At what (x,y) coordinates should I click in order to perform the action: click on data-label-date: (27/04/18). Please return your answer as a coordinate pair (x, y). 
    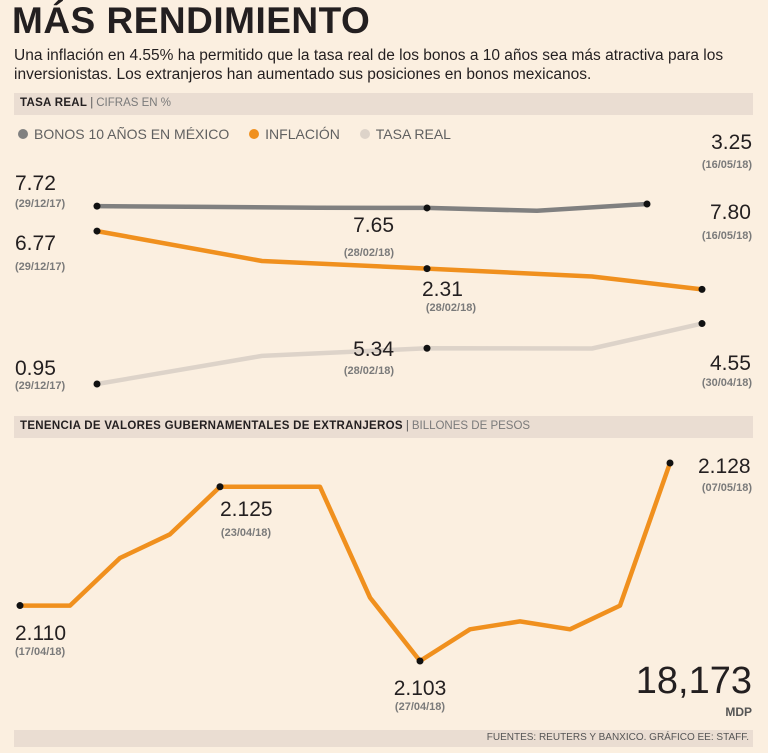
    Looking at the image, I should click on (420, 707).